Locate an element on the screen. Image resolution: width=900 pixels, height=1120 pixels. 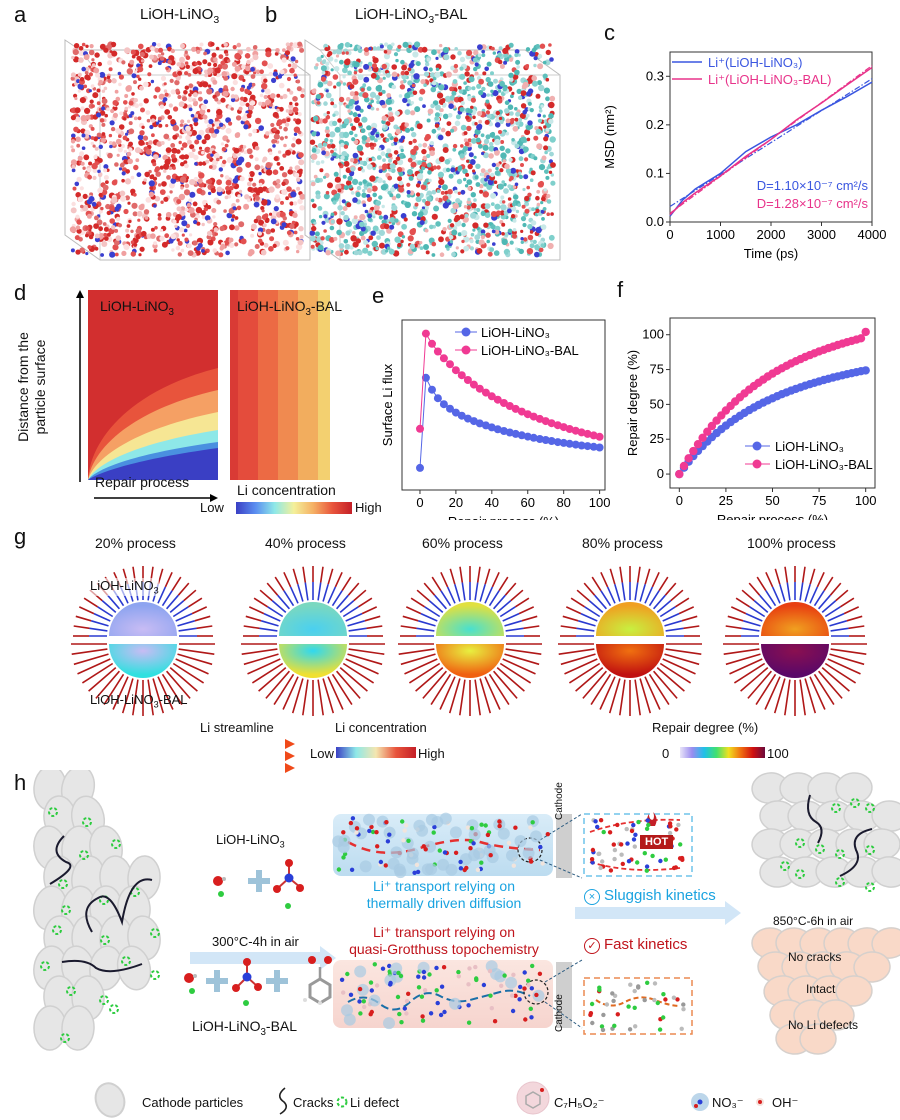
y-axis-label: MSD (nm²) is located at coordinates (609, 137).